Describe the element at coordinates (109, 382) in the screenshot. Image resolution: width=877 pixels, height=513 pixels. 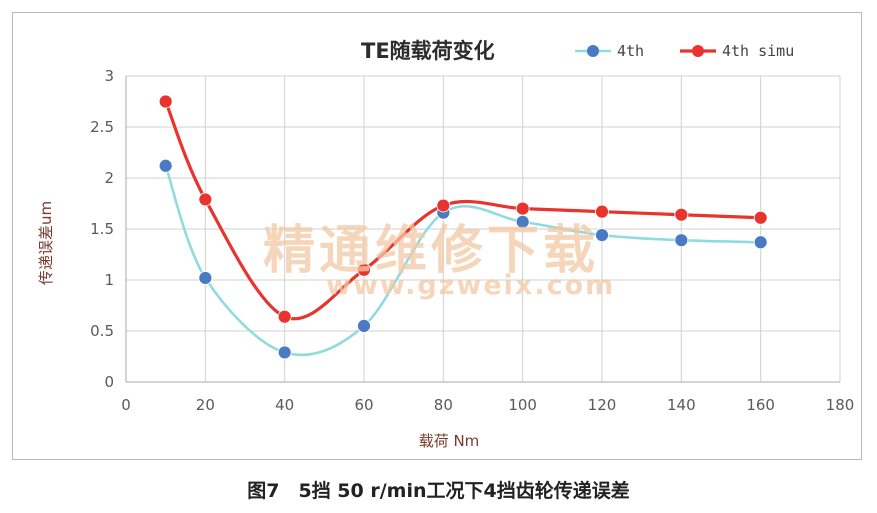
I see `y-tick-label: 0` at that location.